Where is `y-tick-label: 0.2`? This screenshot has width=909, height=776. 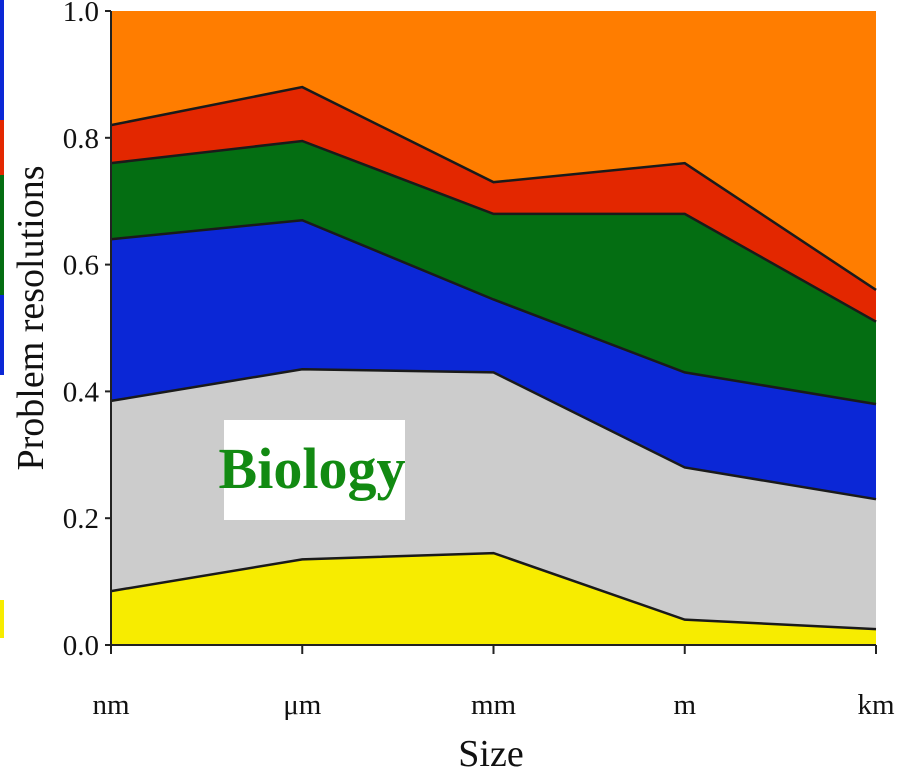 y-tick-label: 0.2 is located at coordinates (81, 519).